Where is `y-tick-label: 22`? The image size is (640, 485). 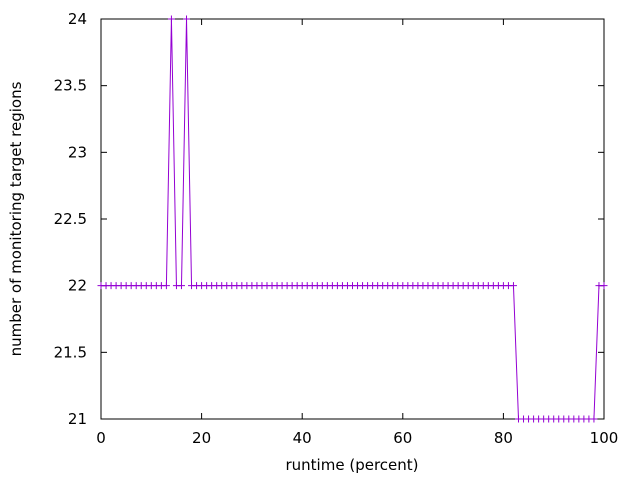 y-tick-label: 22 is located at coordinates (77, 286).